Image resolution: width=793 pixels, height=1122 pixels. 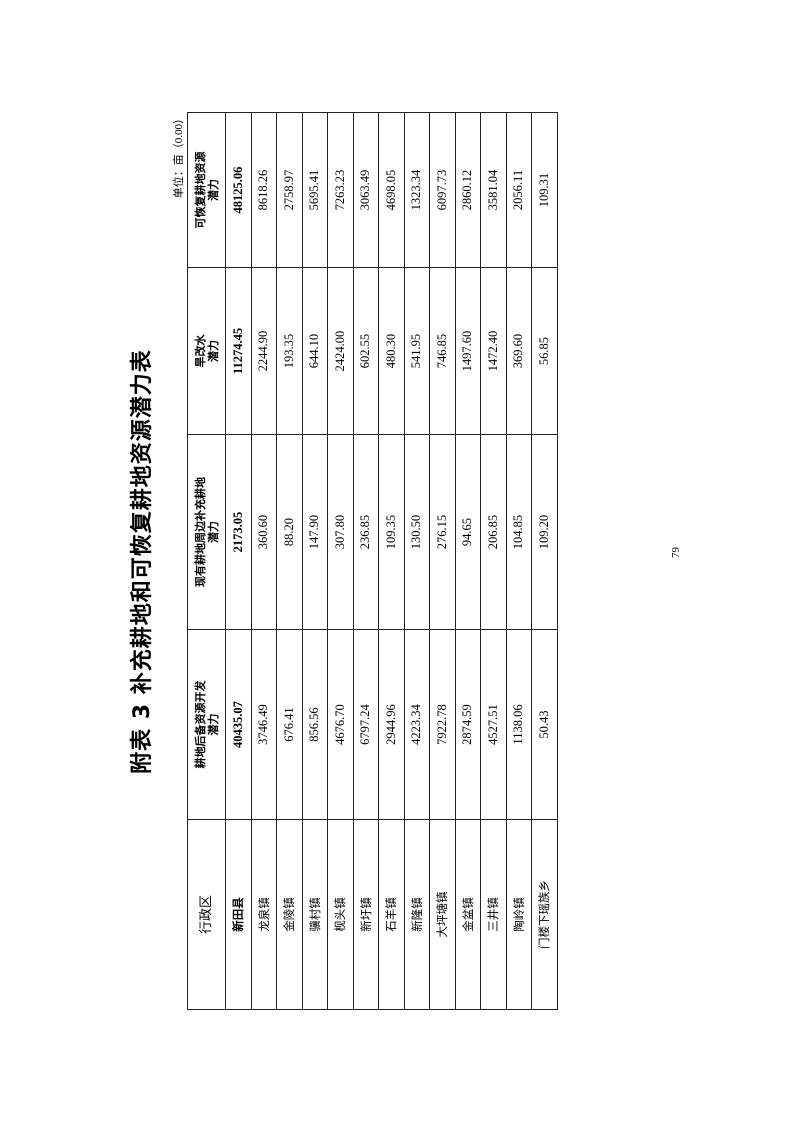 What do you see at coordinates (391, 724) in the screenshot?
I see `value-cell: 2944.96` at bounding box center [391, 724].